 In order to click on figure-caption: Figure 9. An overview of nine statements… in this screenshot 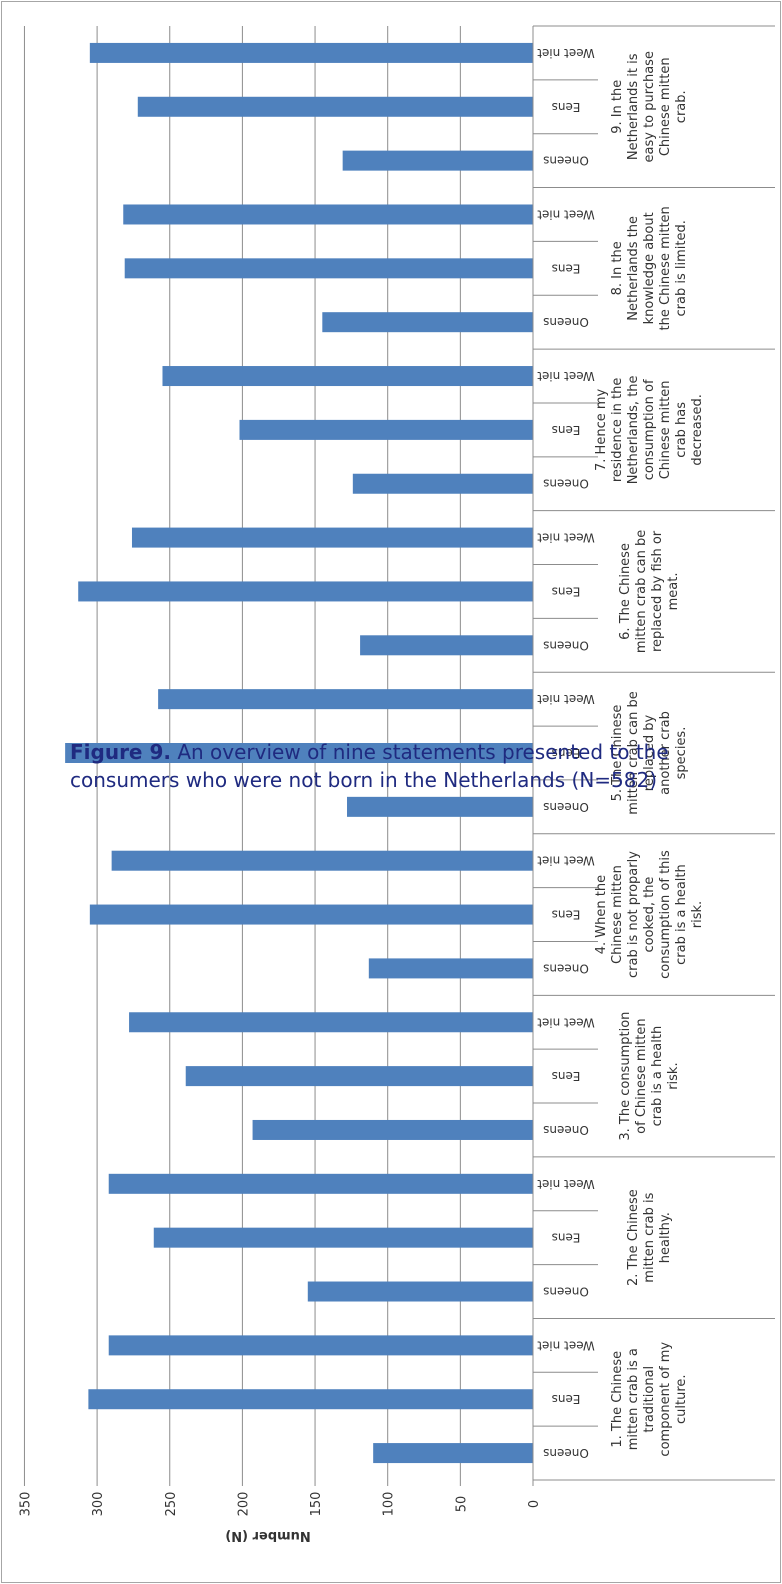, I will do `click(426, 766)`.